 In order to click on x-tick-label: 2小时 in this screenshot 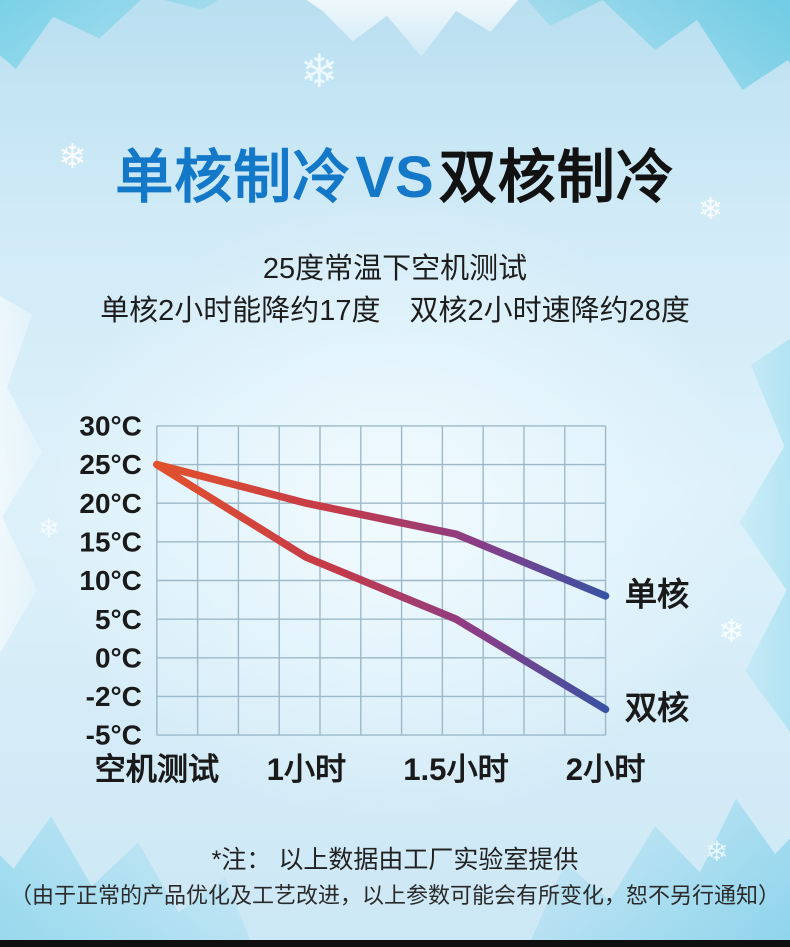, I will do `click(606, 769)`.